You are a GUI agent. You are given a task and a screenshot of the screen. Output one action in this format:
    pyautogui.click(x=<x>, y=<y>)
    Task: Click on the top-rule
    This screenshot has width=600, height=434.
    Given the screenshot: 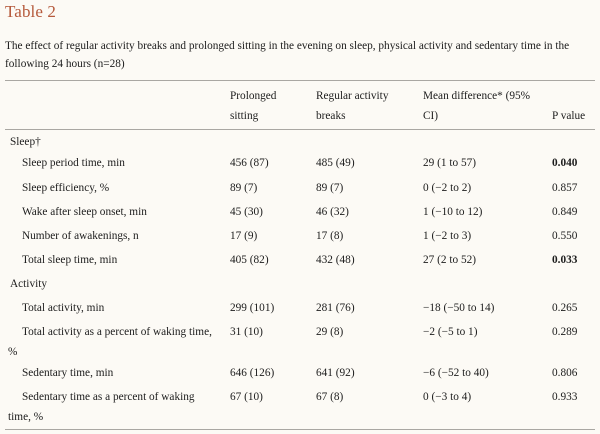 What is the action you would take?
    pyautogui.click(x=300, y=80)
    